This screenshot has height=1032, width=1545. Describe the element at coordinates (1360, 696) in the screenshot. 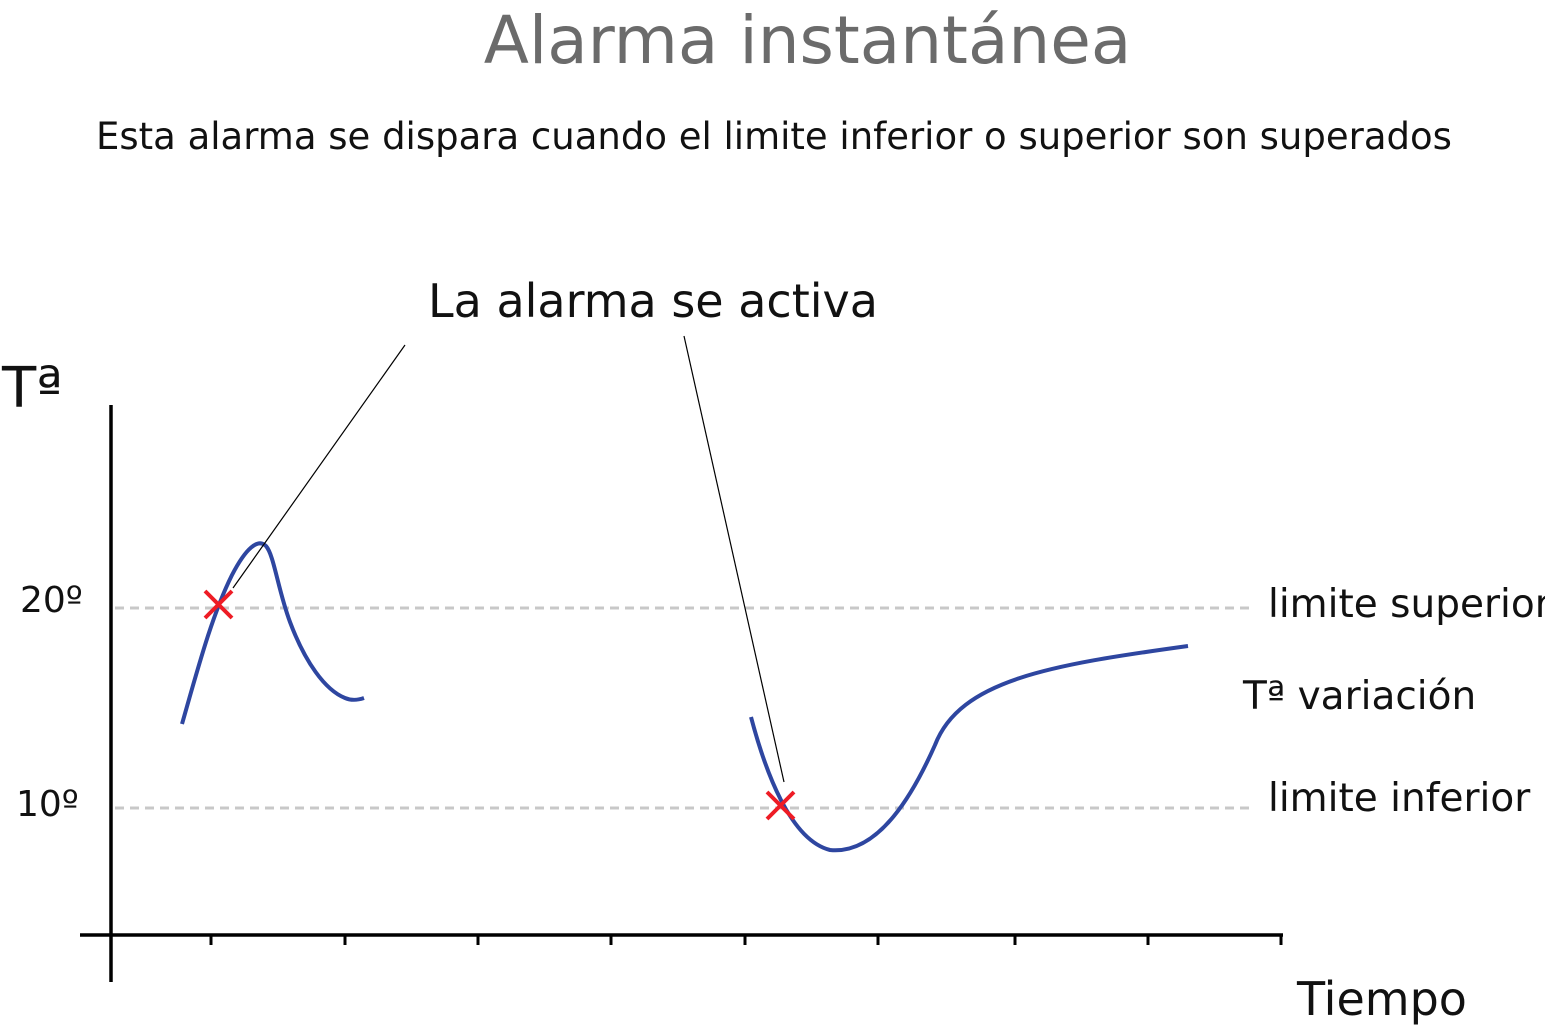

I see `variation-label: Tª variación` at that location.